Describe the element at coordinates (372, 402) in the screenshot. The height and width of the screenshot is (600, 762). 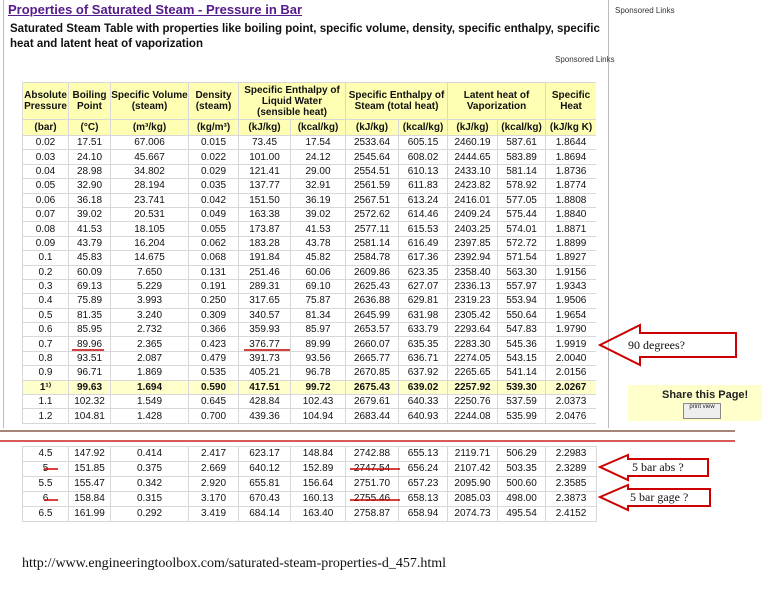
I see `cell: 2679.61` at that location.